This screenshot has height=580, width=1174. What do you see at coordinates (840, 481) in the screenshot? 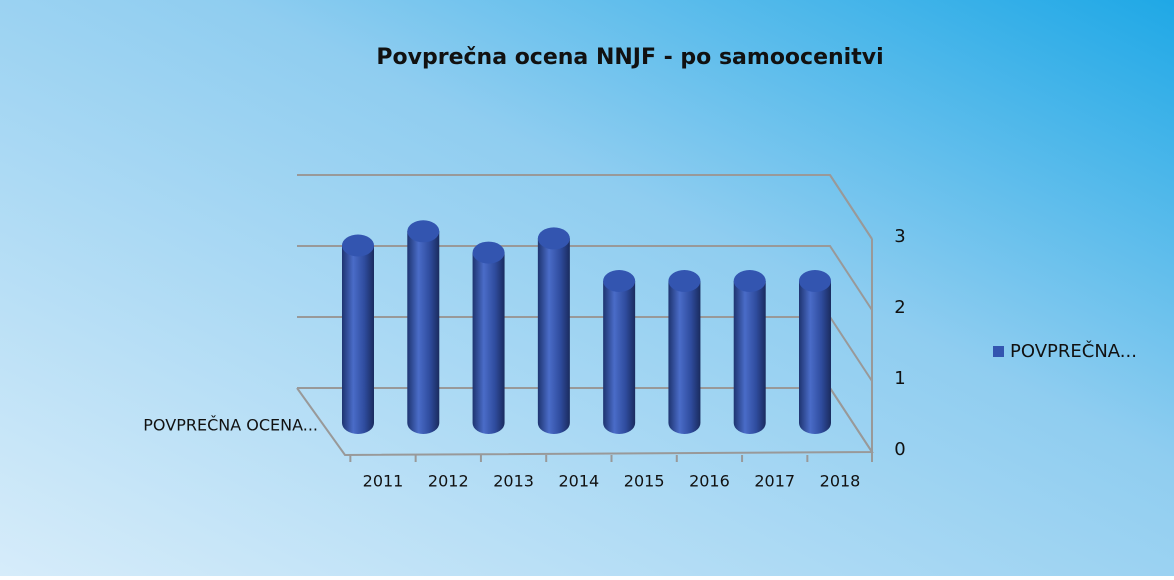
I see `x-tick-label: 2018` at bounding box center [840, 481].